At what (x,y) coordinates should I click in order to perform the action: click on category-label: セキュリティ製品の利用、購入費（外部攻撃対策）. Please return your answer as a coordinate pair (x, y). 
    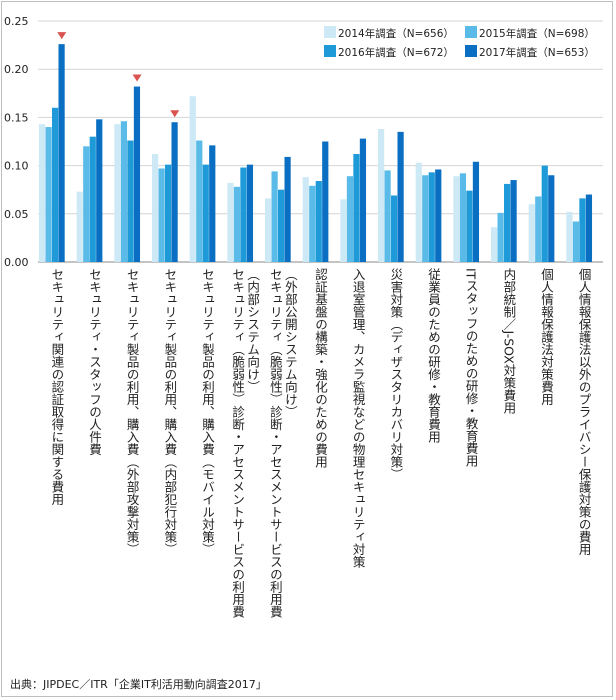
    Looking at the image, I should click on (132, 412).